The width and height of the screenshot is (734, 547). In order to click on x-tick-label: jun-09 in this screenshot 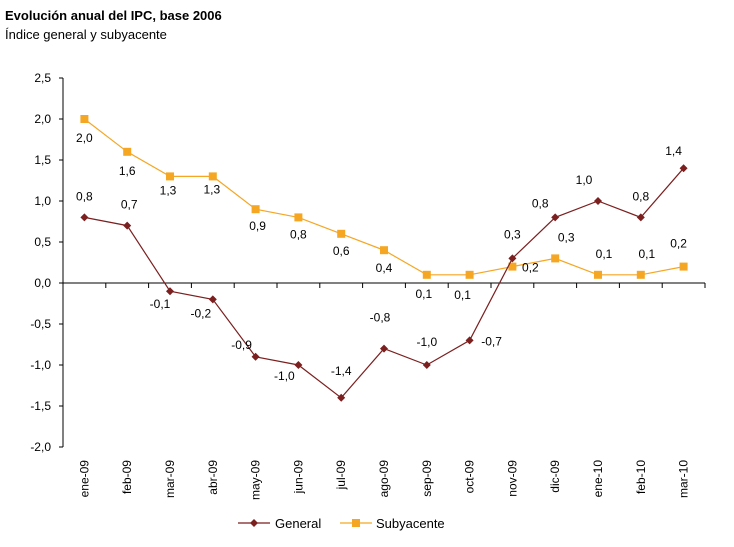, I will do `click(298, 477)`.